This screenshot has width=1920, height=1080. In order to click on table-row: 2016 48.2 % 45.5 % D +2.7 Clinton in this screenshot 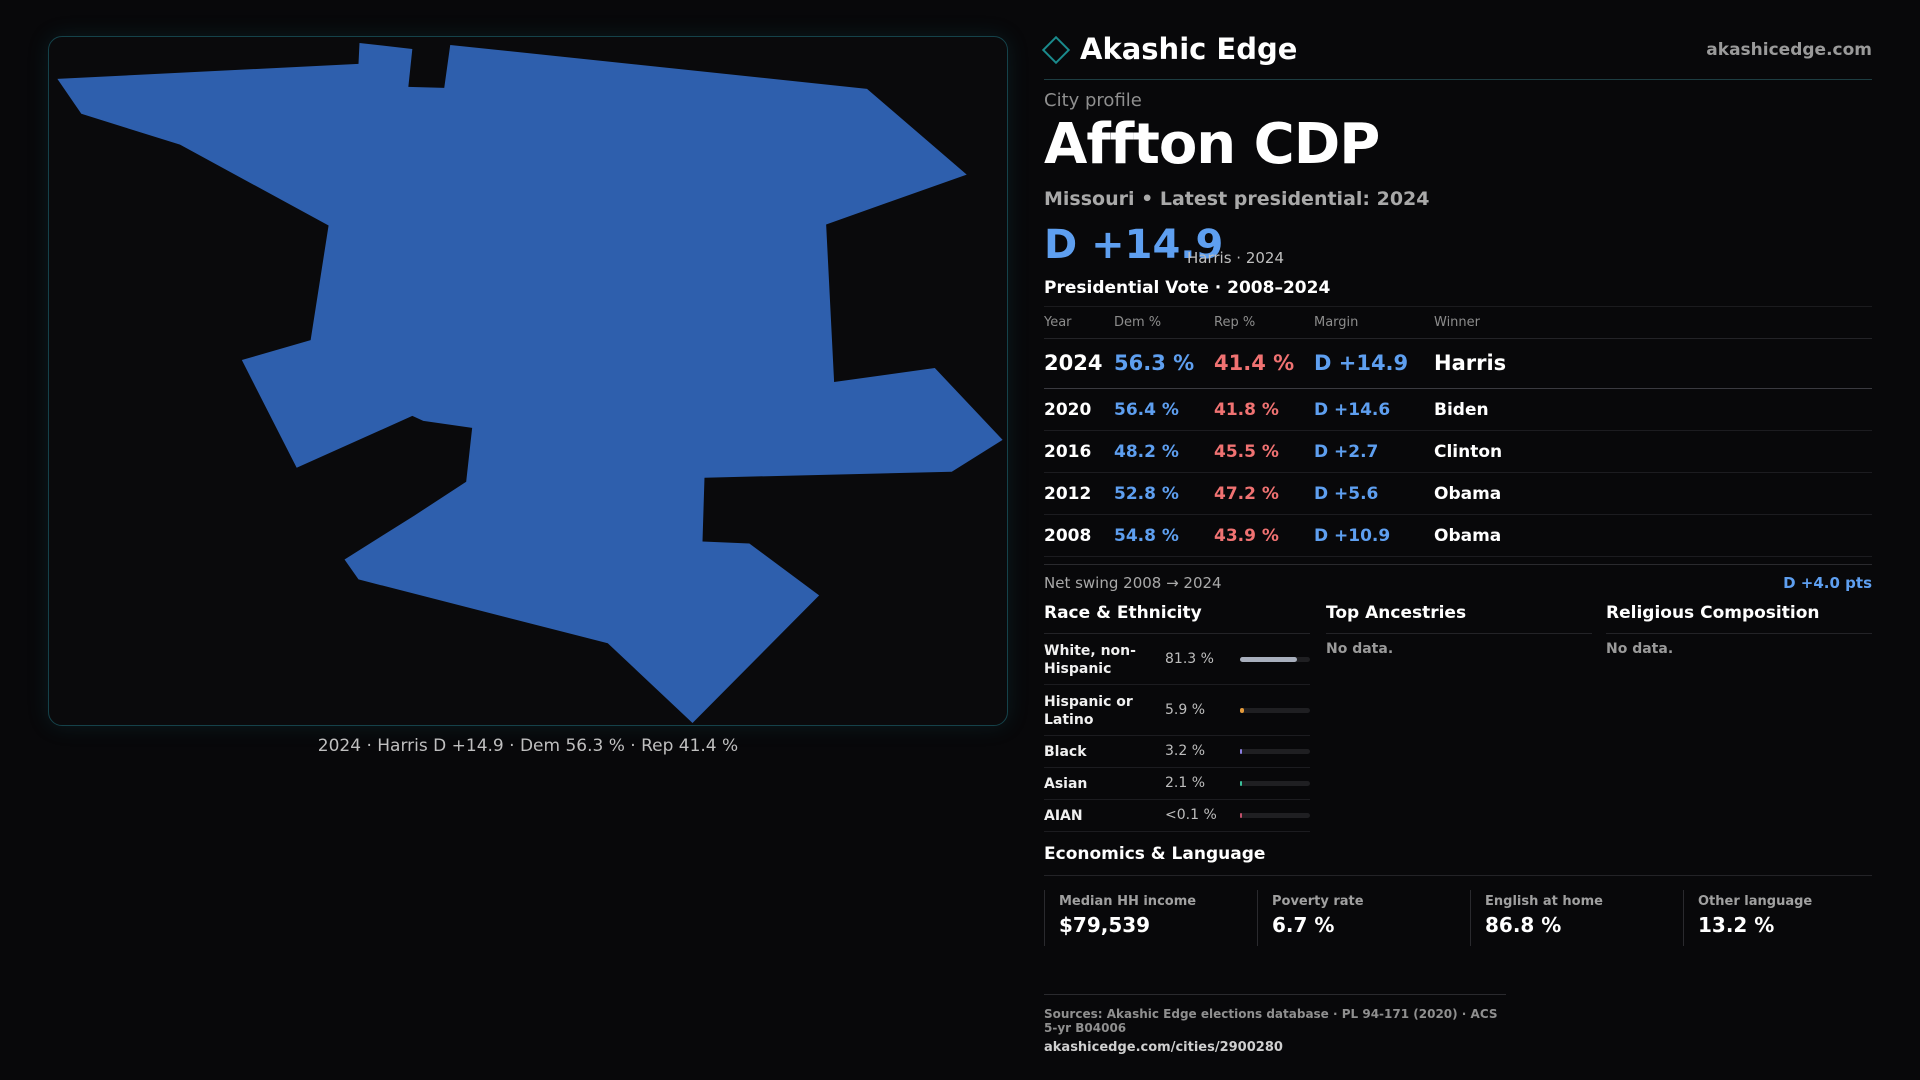, I will do `click(1458, 452)`.